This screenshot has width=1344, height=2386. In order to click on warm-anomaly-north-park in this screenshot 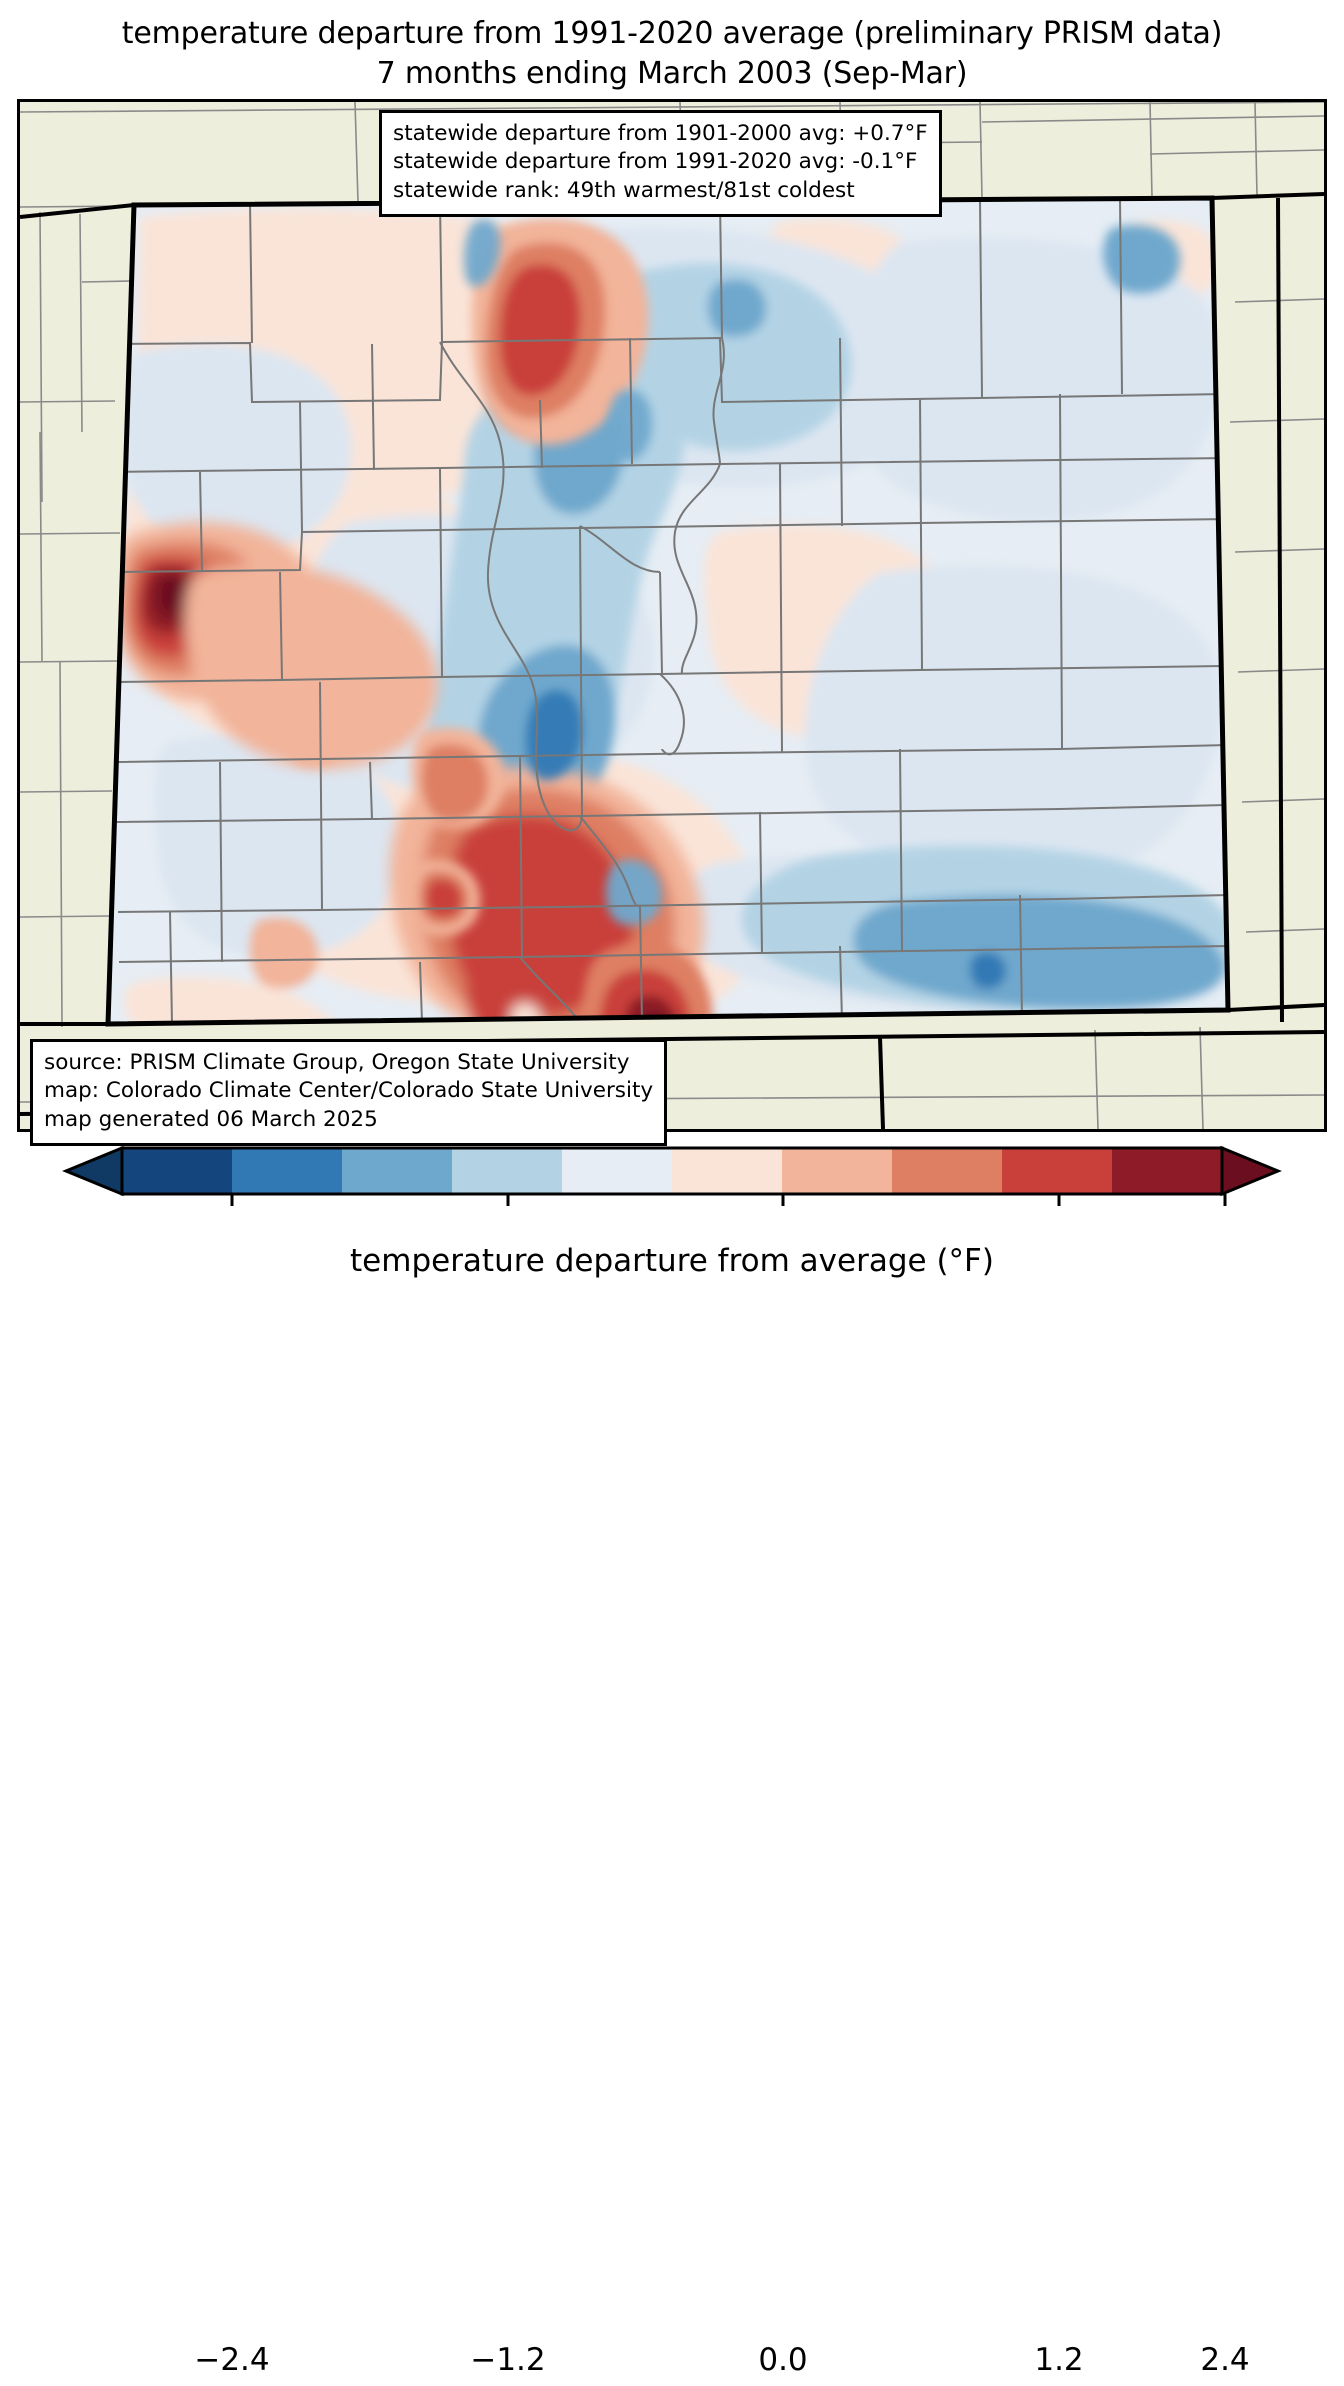, I will do `click(560, 331)`.